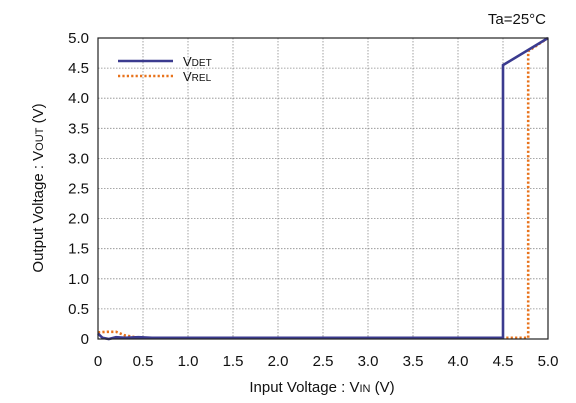  Describe the element at coordinates (503, 361) in the screenshot. I see `x-tick-label: 4.5` at that location.